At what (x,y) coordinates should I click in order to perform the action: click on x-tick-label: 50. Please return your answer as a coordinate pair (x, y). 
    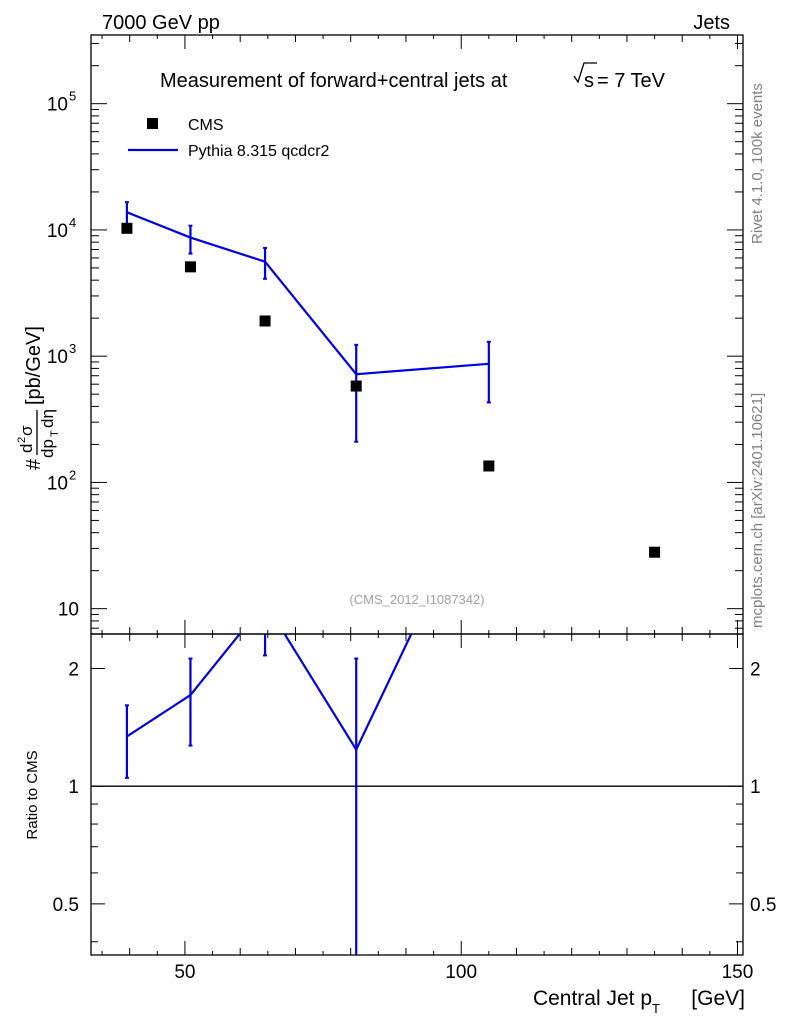
    Looking at the image, I should click on (184, 972).